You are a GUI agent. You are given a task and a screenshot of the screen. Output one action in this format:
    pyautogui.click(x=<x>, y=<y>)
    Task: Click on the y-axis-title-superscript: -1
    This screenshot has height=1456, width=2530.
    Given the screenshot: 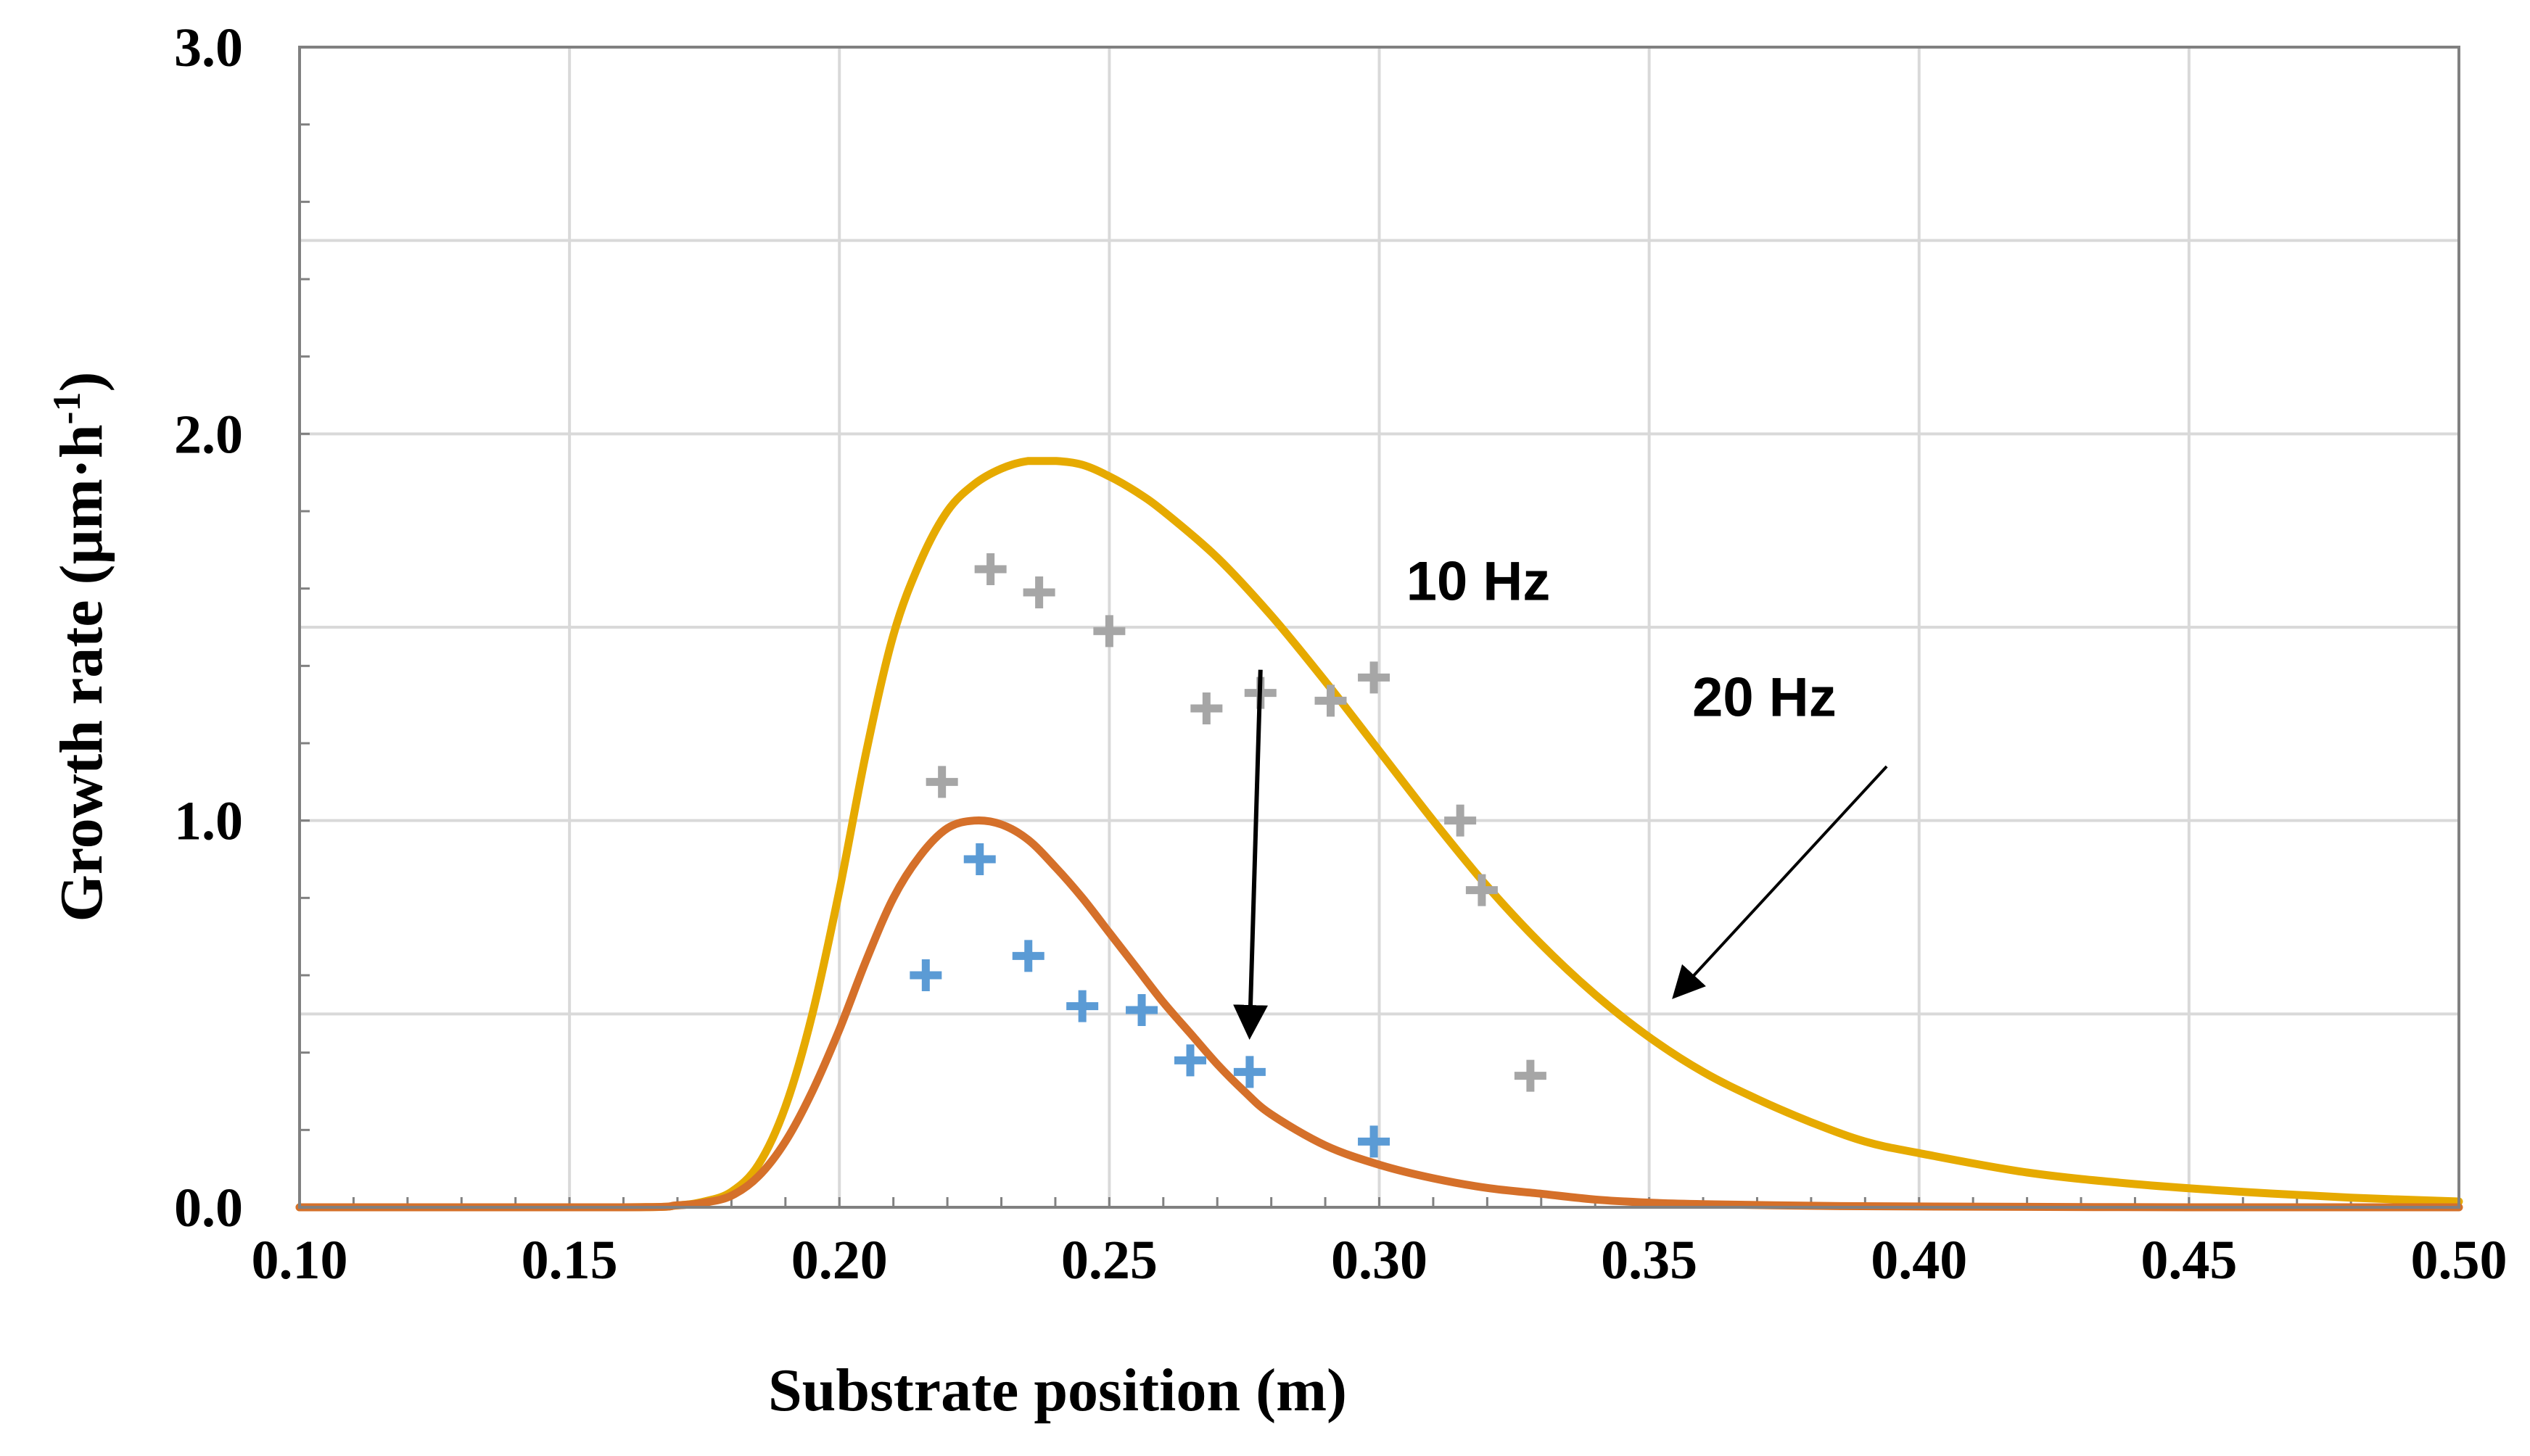 What is the action you would take?
    pyautogui.click(x=66, y=408)
    